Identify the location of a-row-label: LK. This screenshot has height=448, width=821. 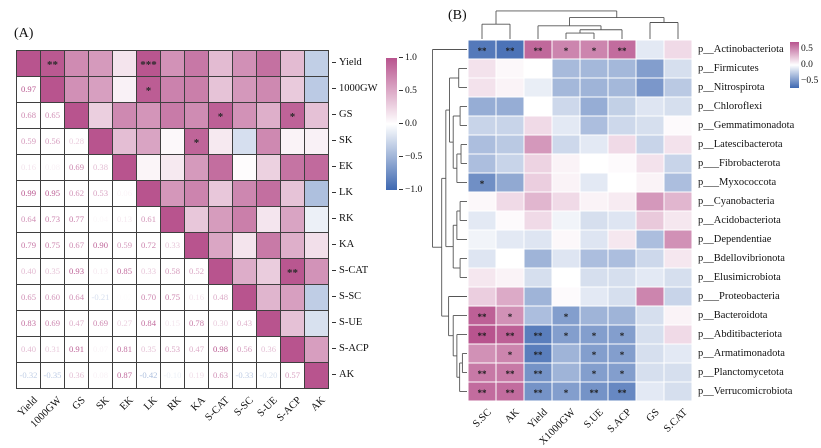
(342, 192).